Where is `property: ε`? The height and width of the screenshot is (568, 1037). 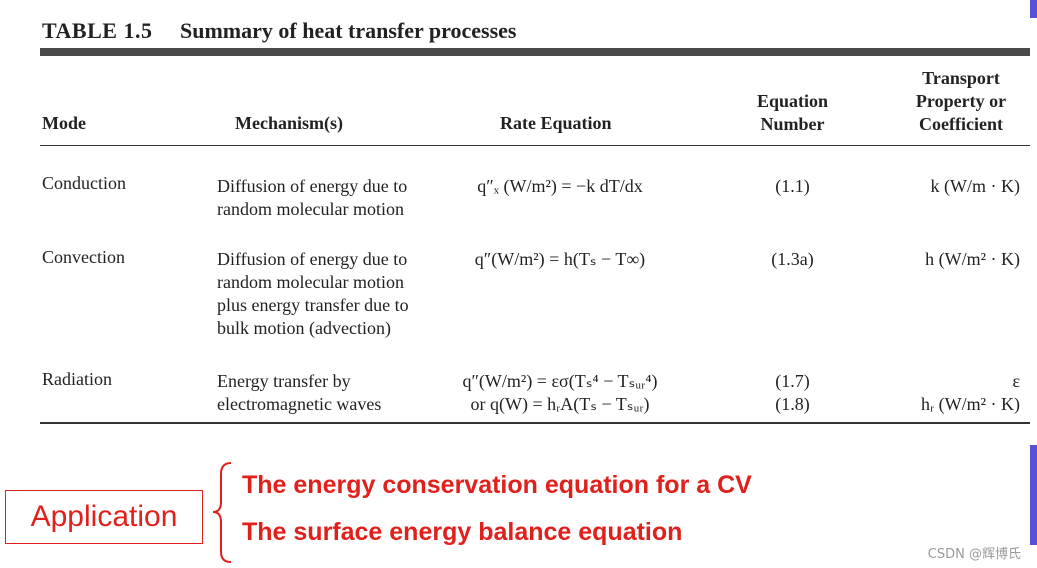
property: ε is located at coordinates (1016, 381).